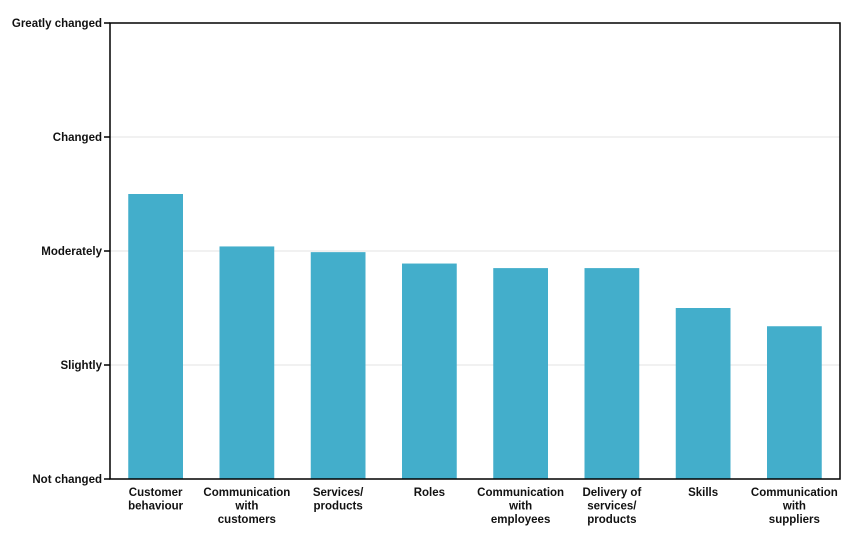  Describe the element at coordinates (611, 493) in the screenshot. I see `x-tick-label-line: Delivery of` at that location.